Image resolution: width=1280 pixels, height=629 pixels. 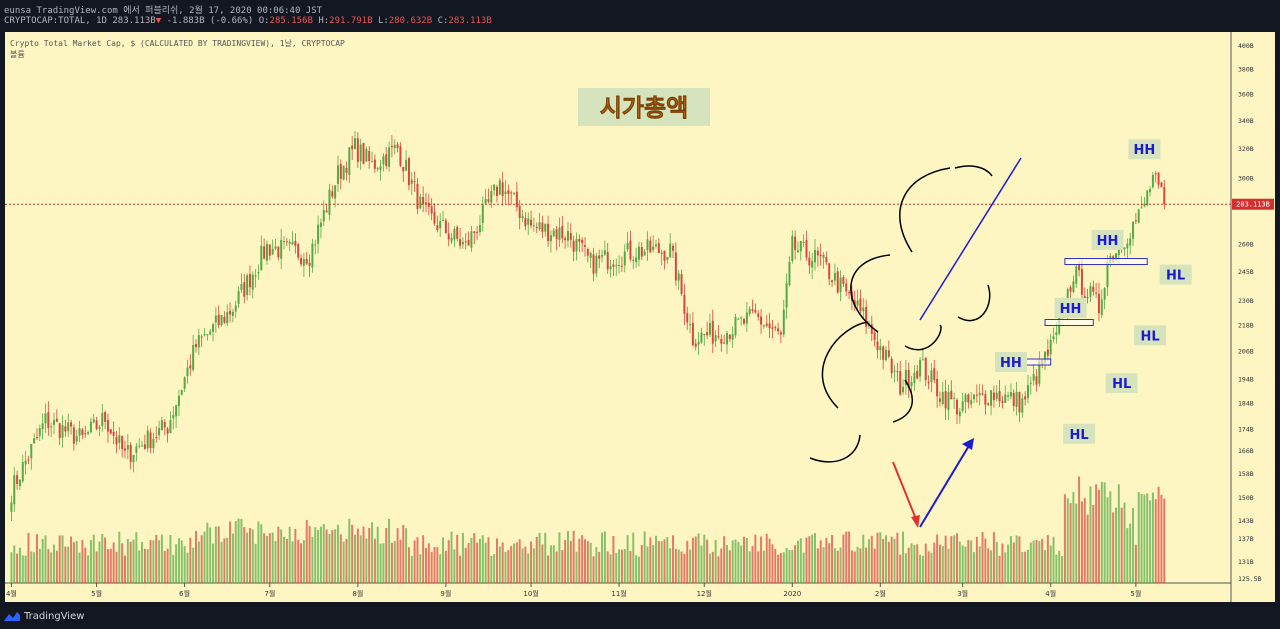 What do you see at coordinates (1246, 179) in the screenshot?
I see `price-tick-label: 300B` at bounding box center [1246, 179].